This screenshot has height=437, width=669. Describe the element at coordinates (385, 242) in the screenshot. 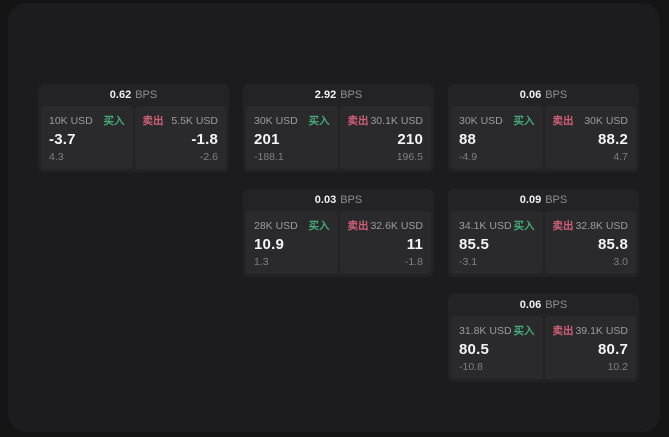

I see `sell-panel: 卖出 32.6K USD 11 -1.8` at that location.